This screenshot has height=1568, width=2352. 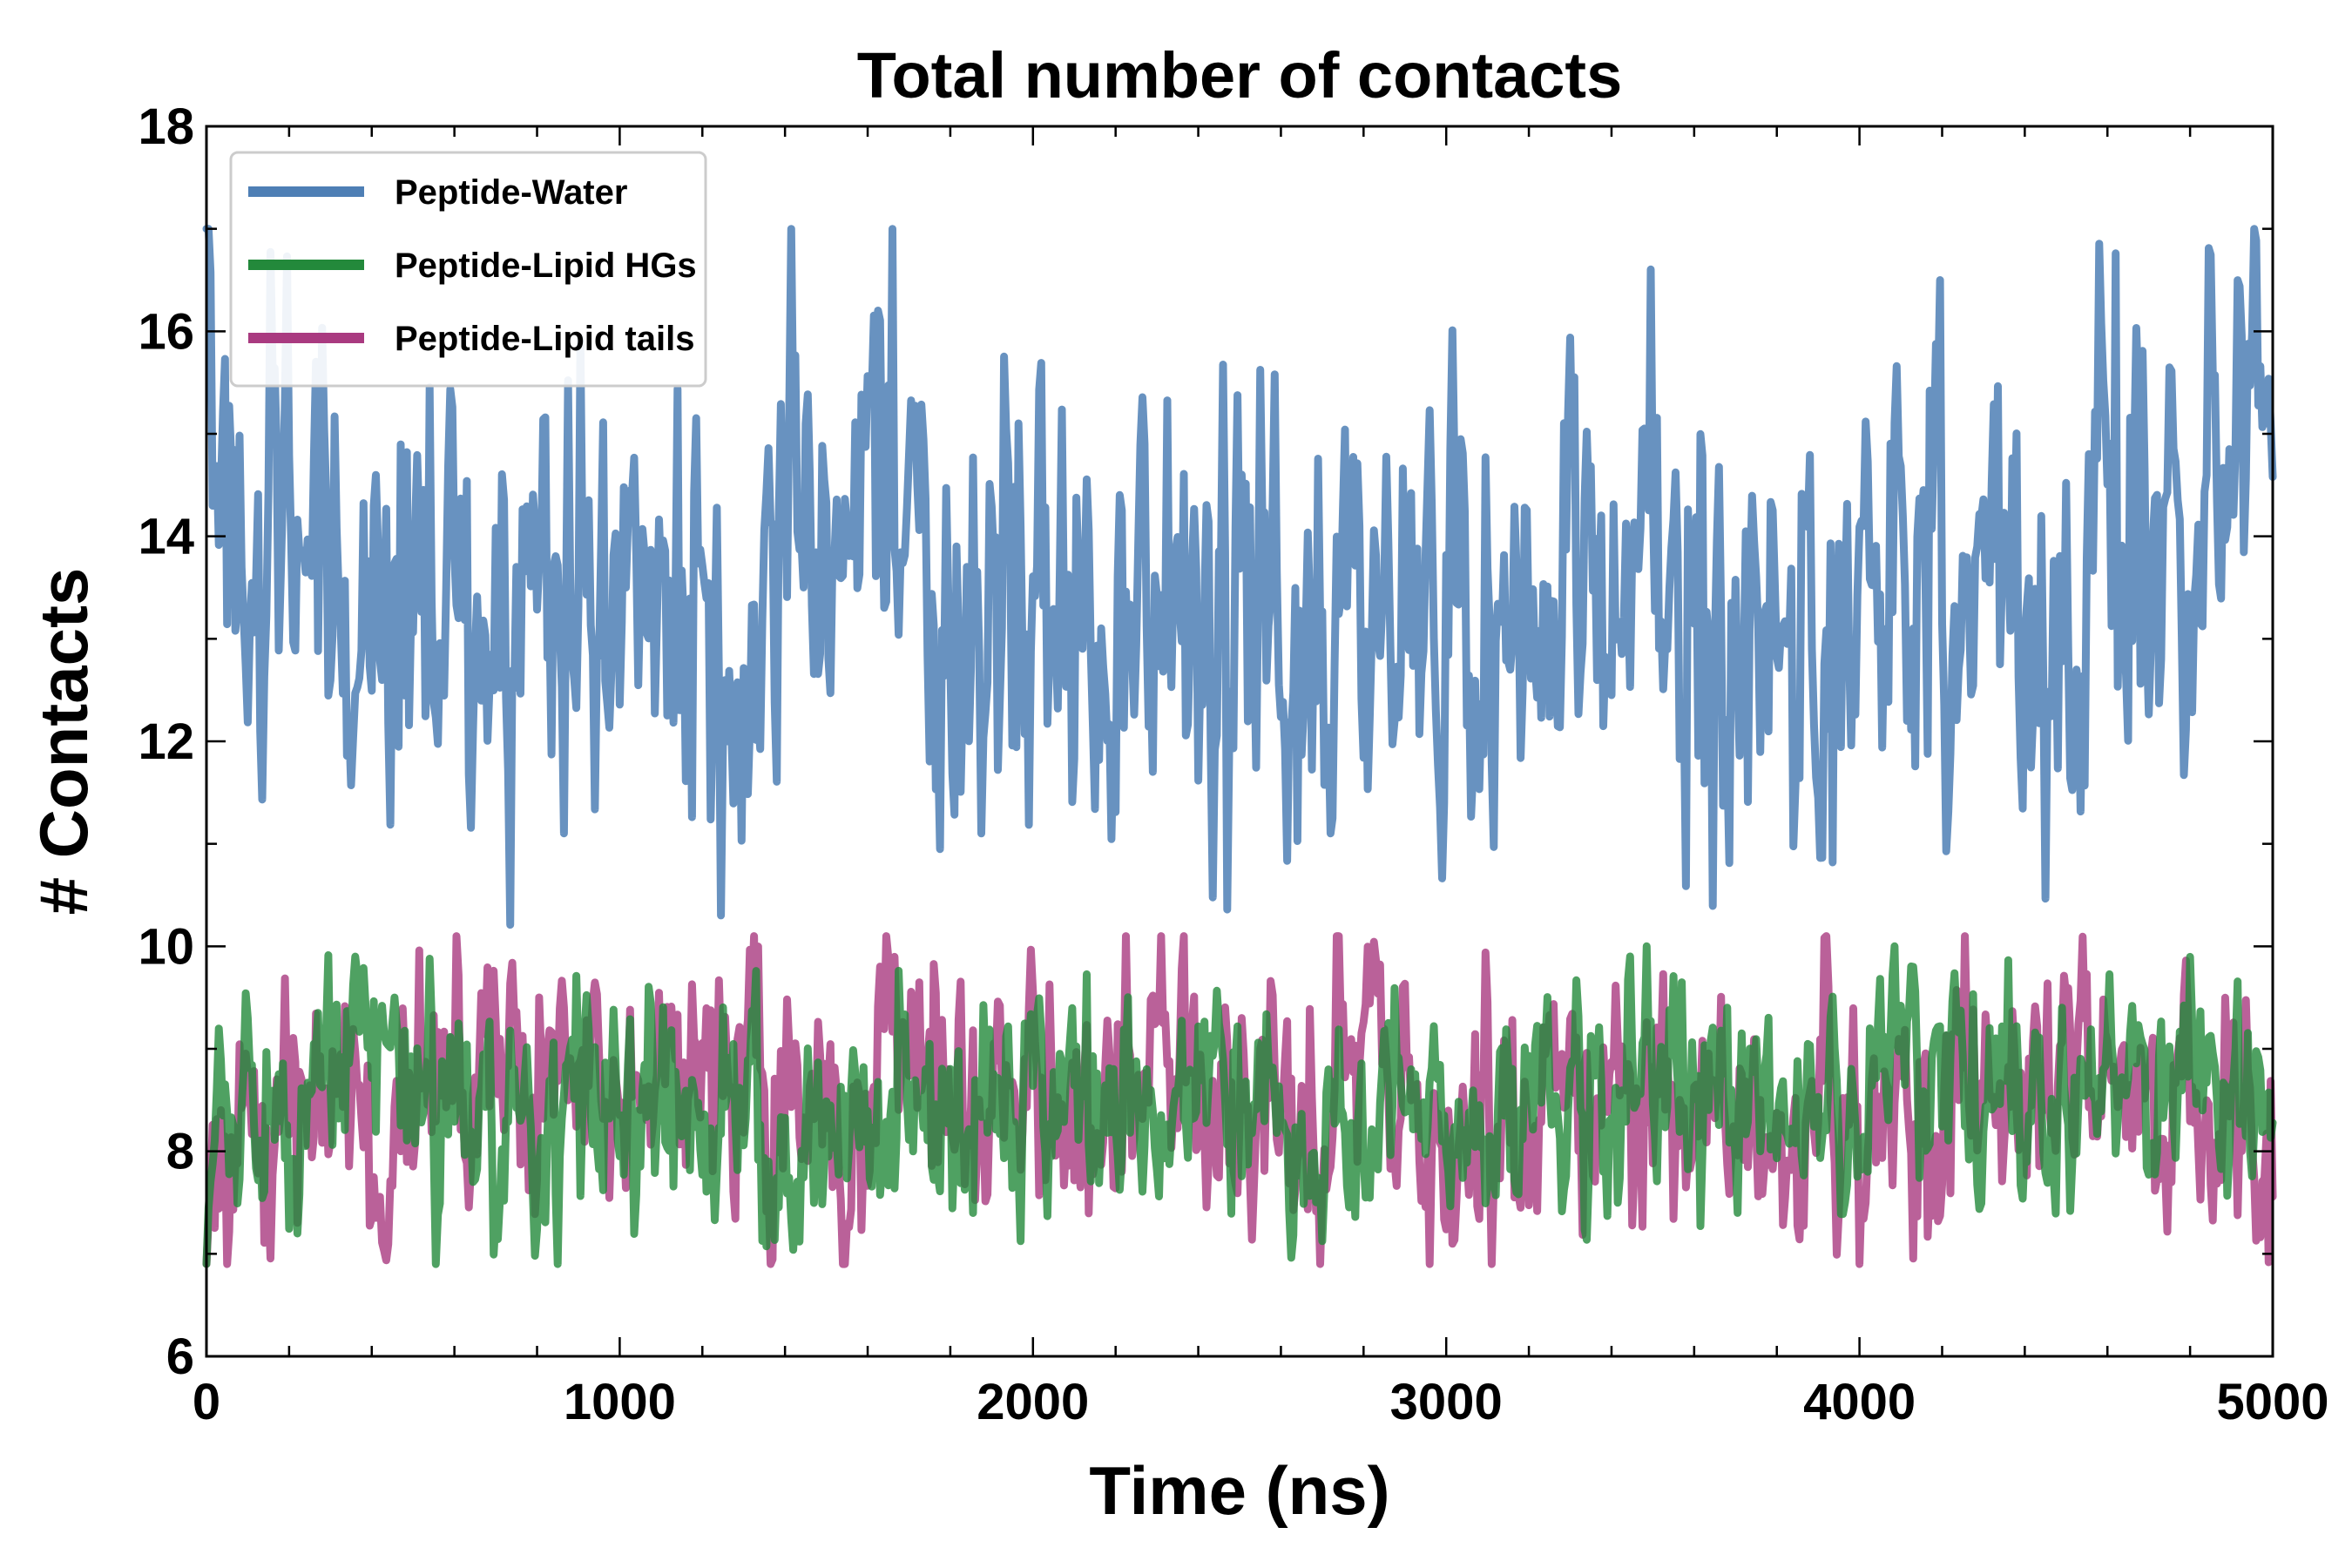 What do you see at coordinates (166, 741) in the screenshot?
I see `y-tick-label: 12` at bounding box center [166, 741].